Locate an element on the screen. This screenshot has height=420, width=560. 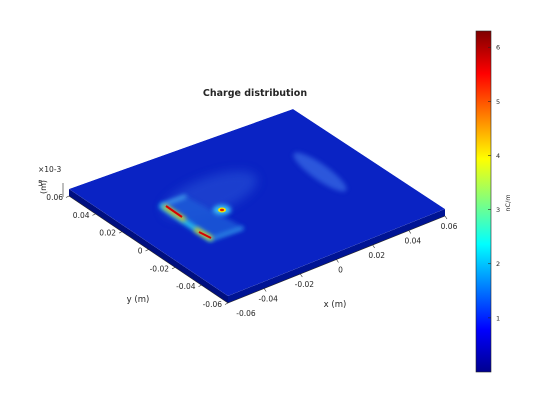
colorbar-tick-label: 5 is located at coordinates (498, 102).